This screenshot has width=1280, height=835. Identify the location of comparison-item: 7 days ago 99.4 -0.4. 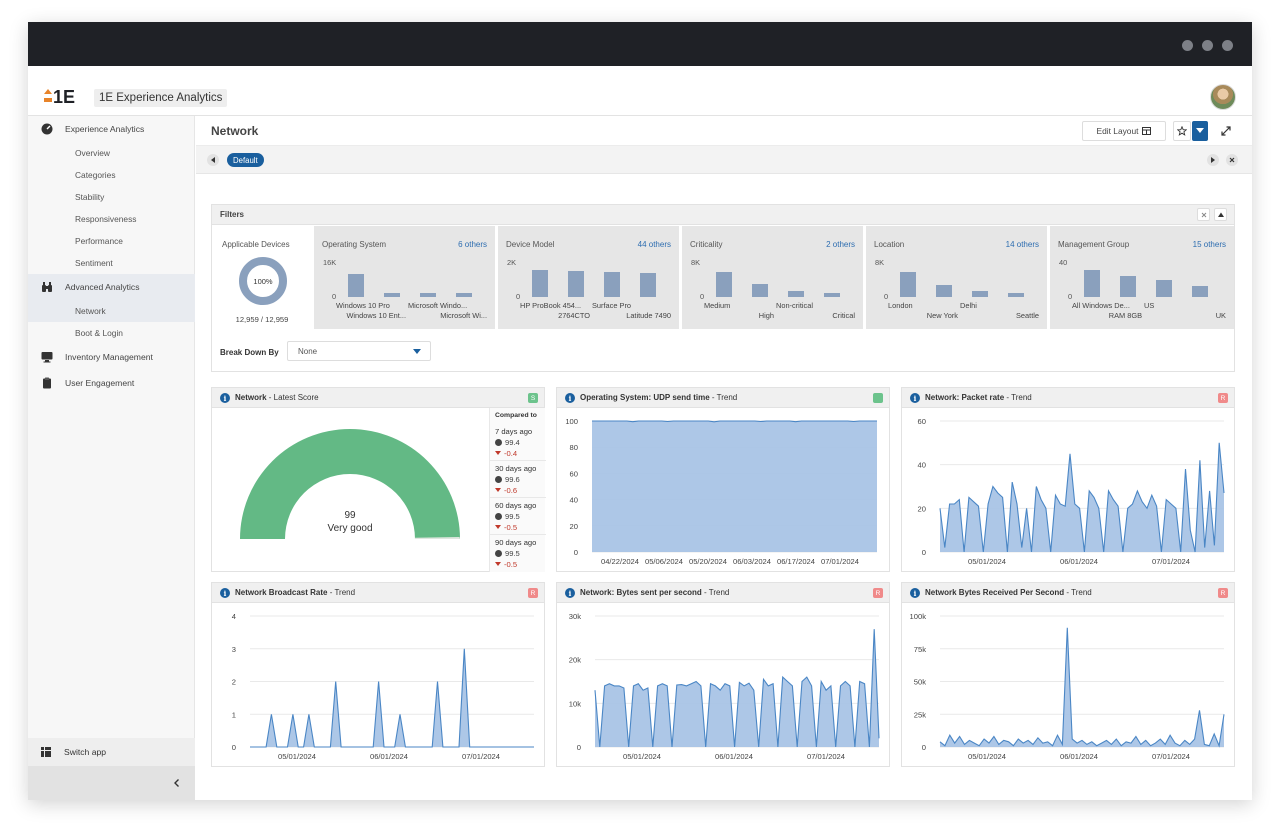
(513, 442).